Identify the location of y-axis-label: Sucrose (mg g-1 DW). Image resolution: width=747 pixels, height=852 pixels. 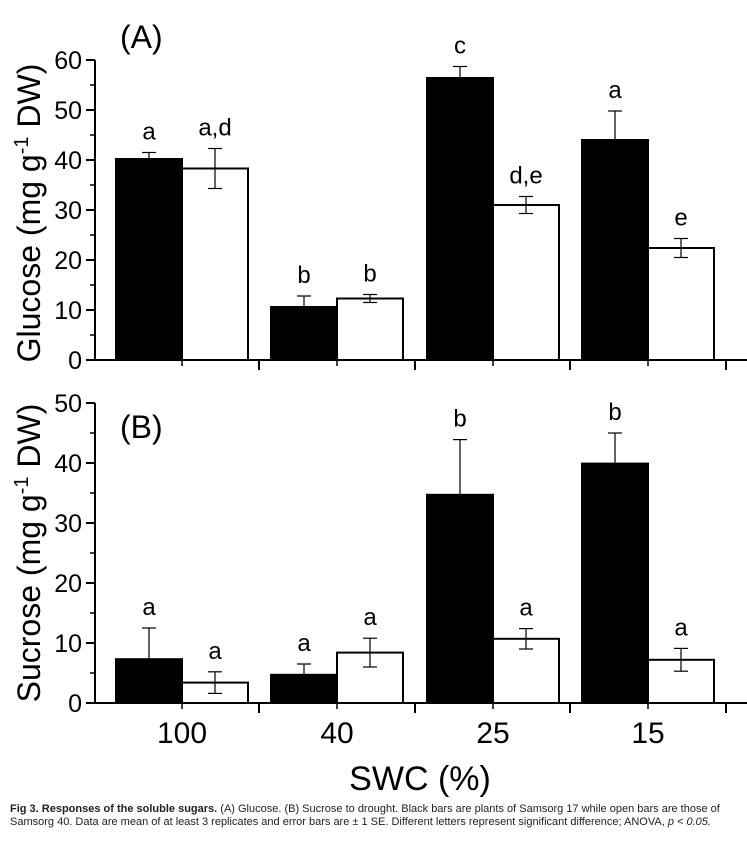
(29, 553).